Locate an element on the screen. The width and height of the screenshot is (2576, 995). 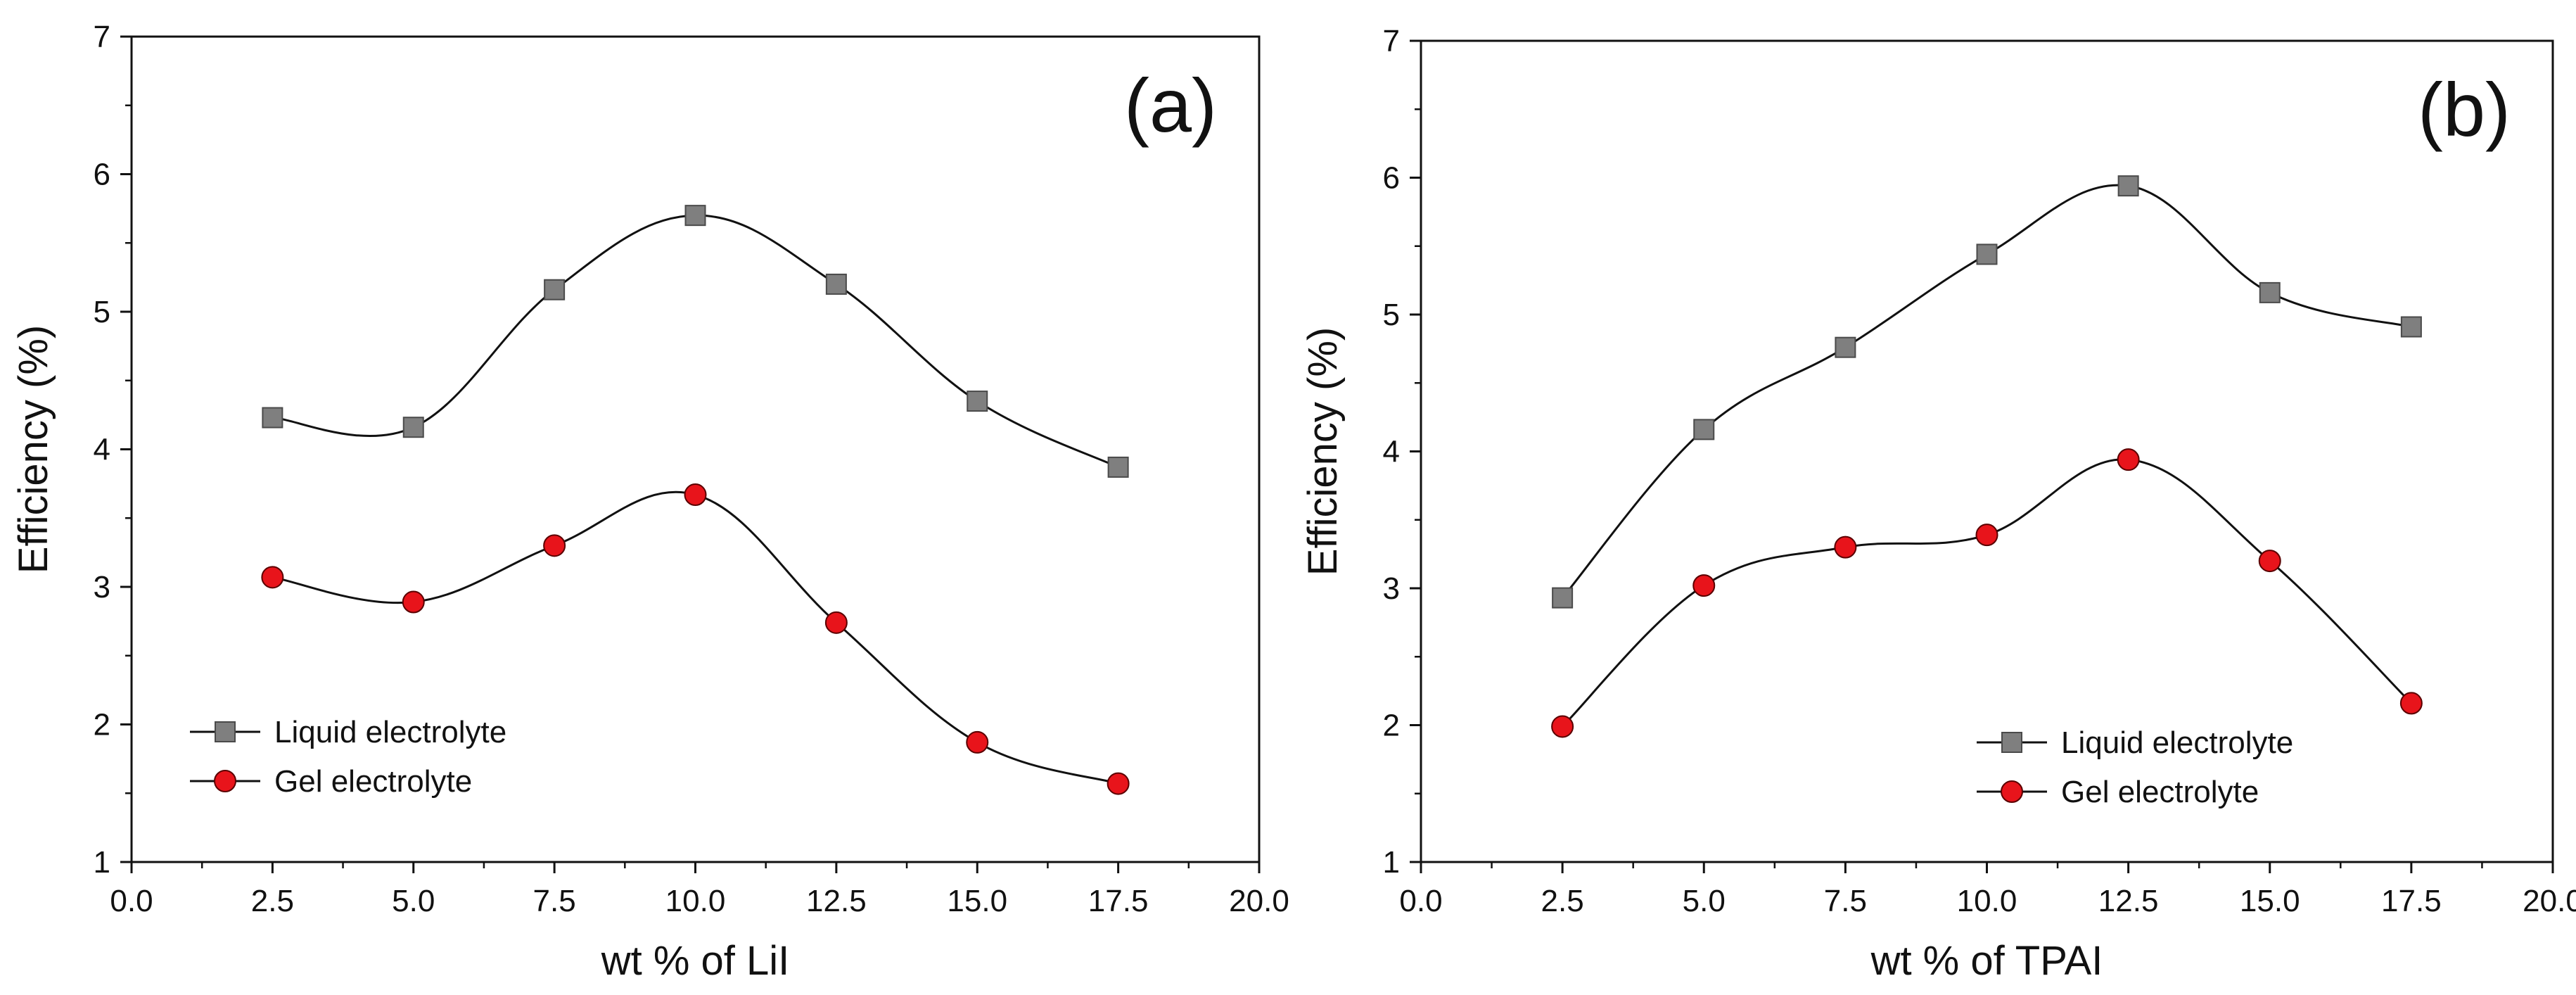
x-axis-title: wt % of TPAI is located at coordinates (1986, 961).